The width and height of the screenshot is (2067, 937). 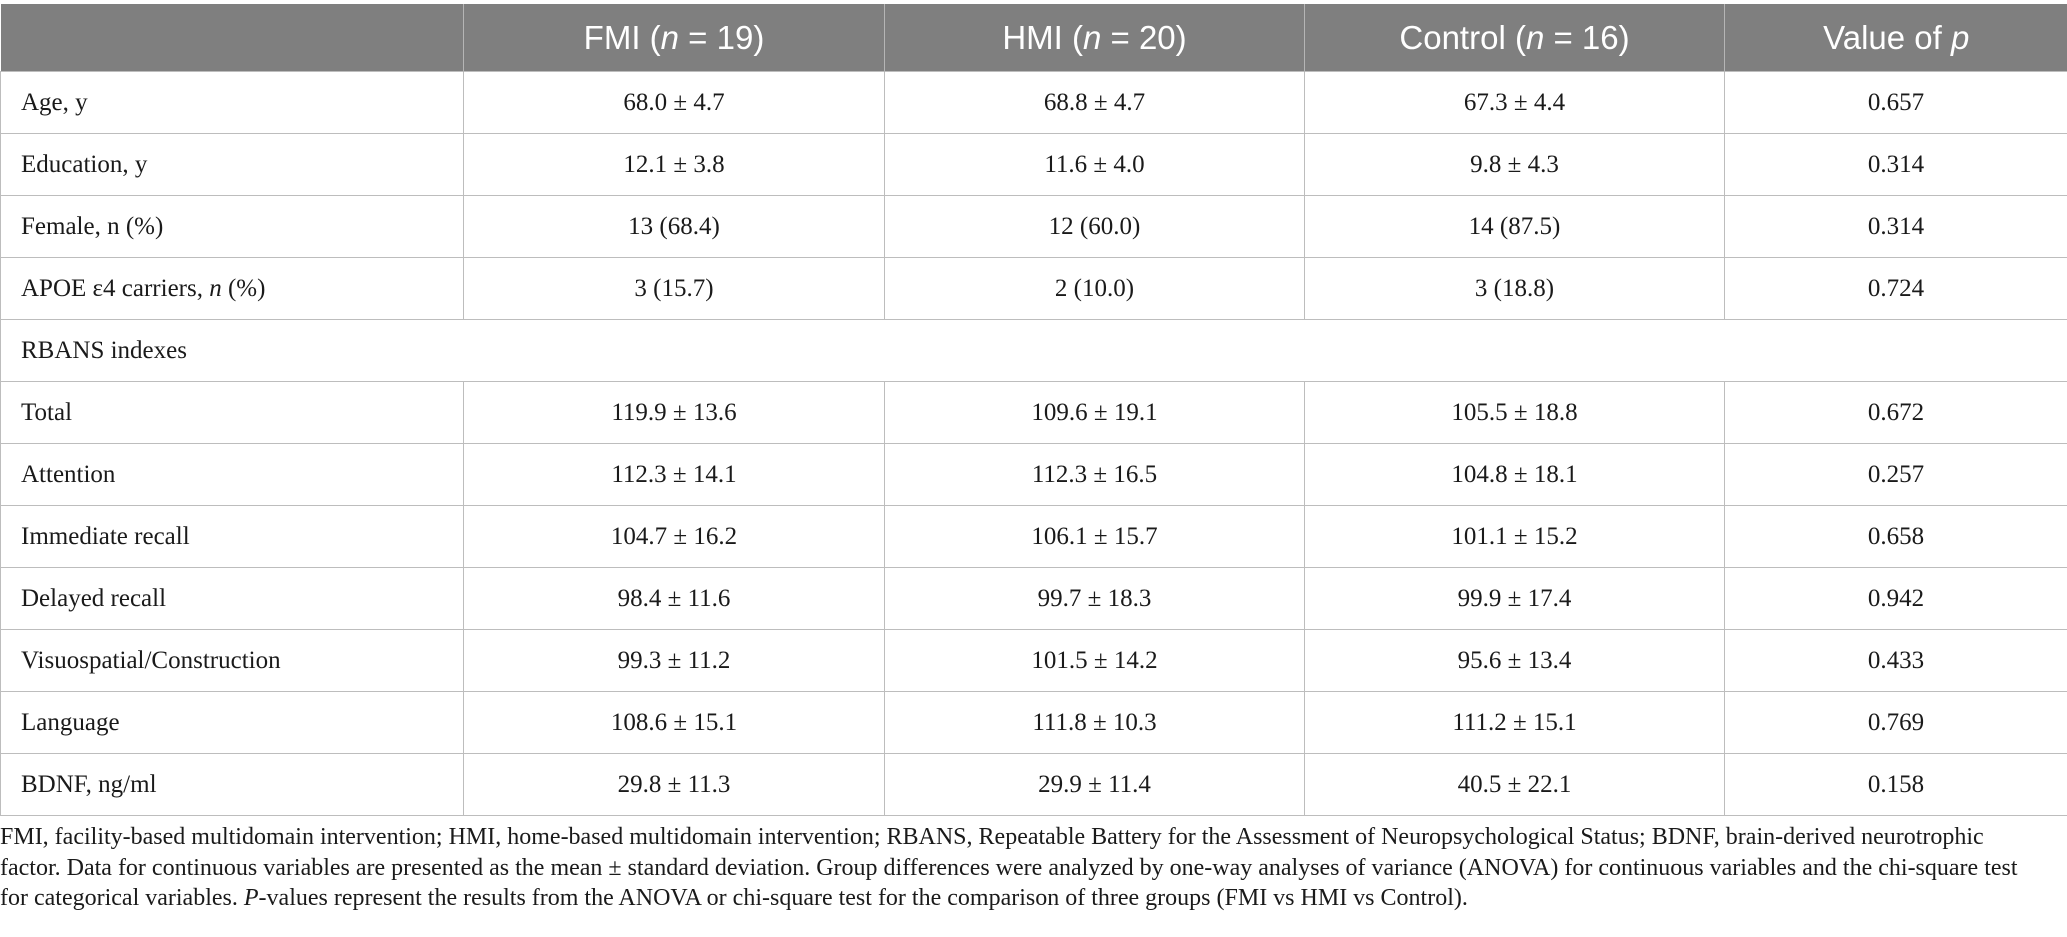 What do you see at coordinates (674, 288) in the screenshot?
I see `cell-fmi: 3 (15.7)` at bounding box center [674, 288].